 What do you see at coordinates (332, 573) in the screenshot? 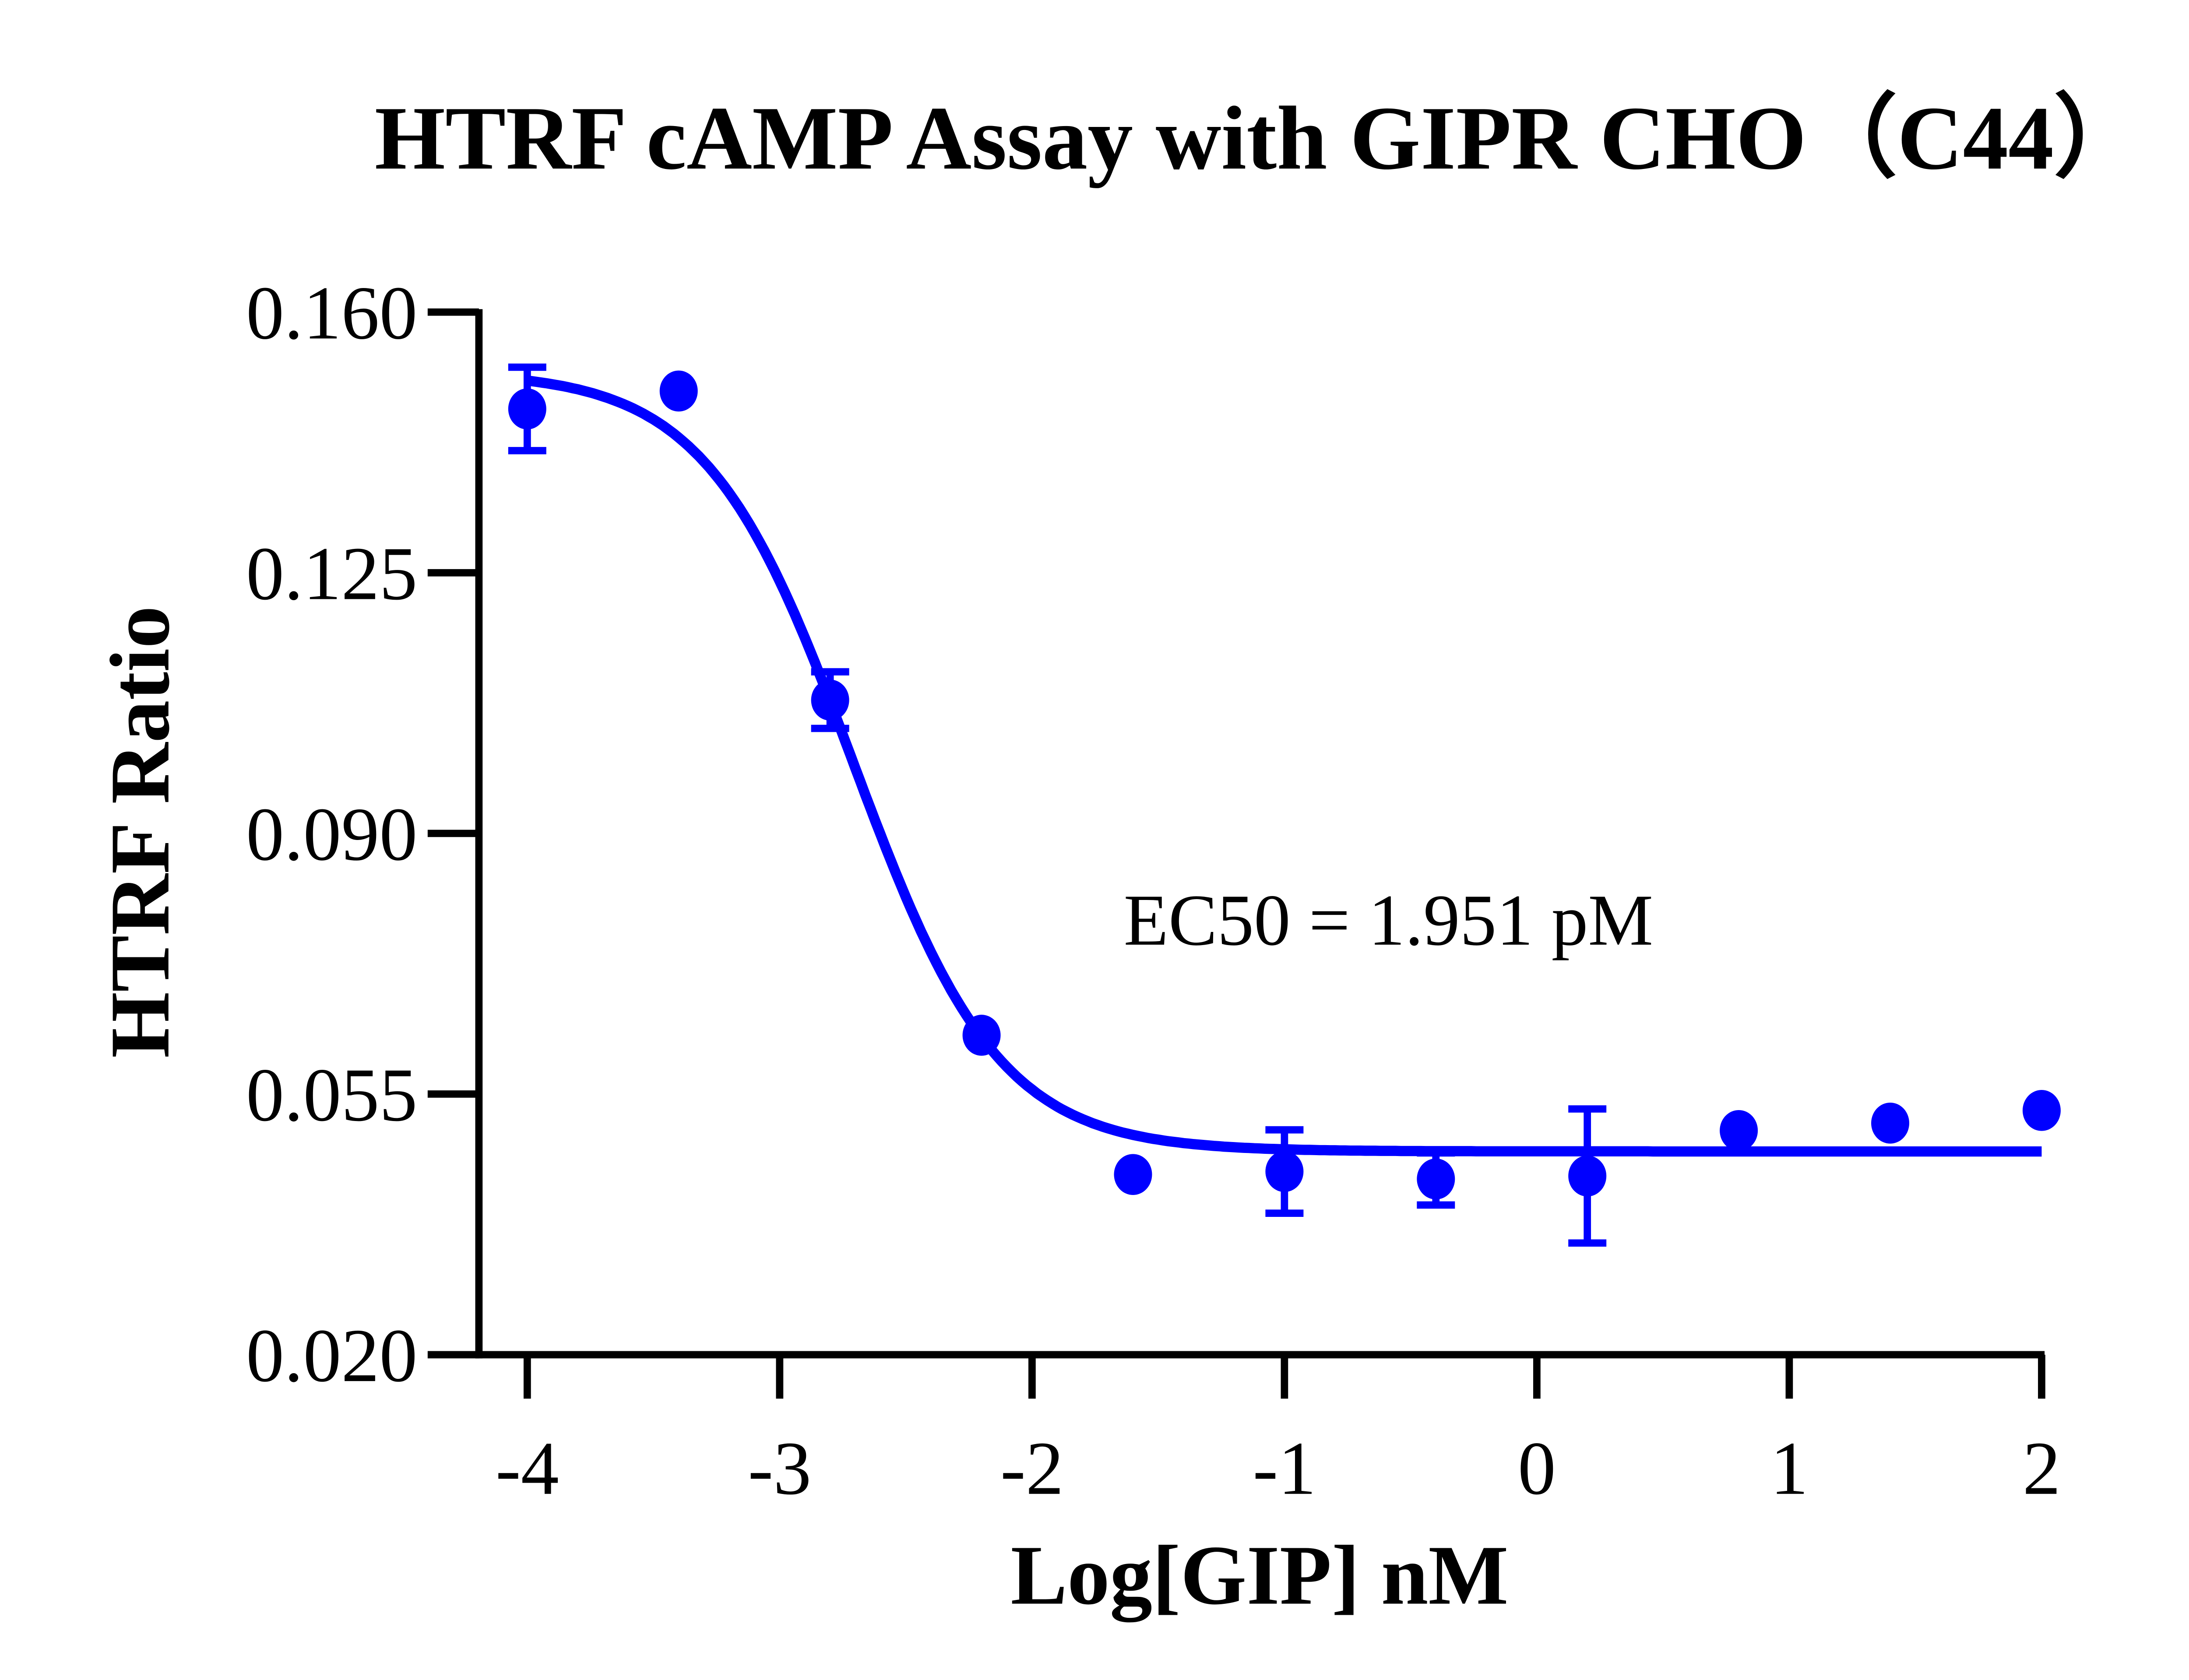
I see `y-tick-label: 0.125` at bounding box center [332, 573].